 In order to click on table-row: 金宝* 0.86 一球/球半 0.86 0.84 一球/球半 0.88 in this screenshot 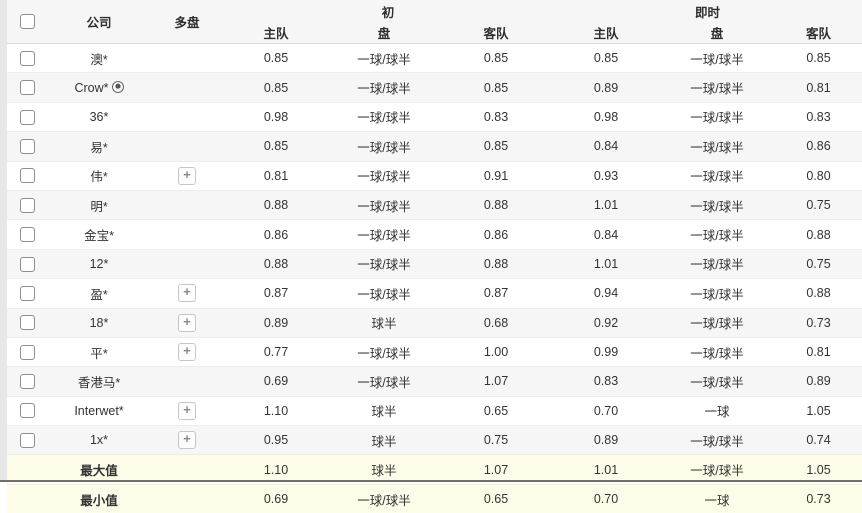, I will do `click(434, 234)`.